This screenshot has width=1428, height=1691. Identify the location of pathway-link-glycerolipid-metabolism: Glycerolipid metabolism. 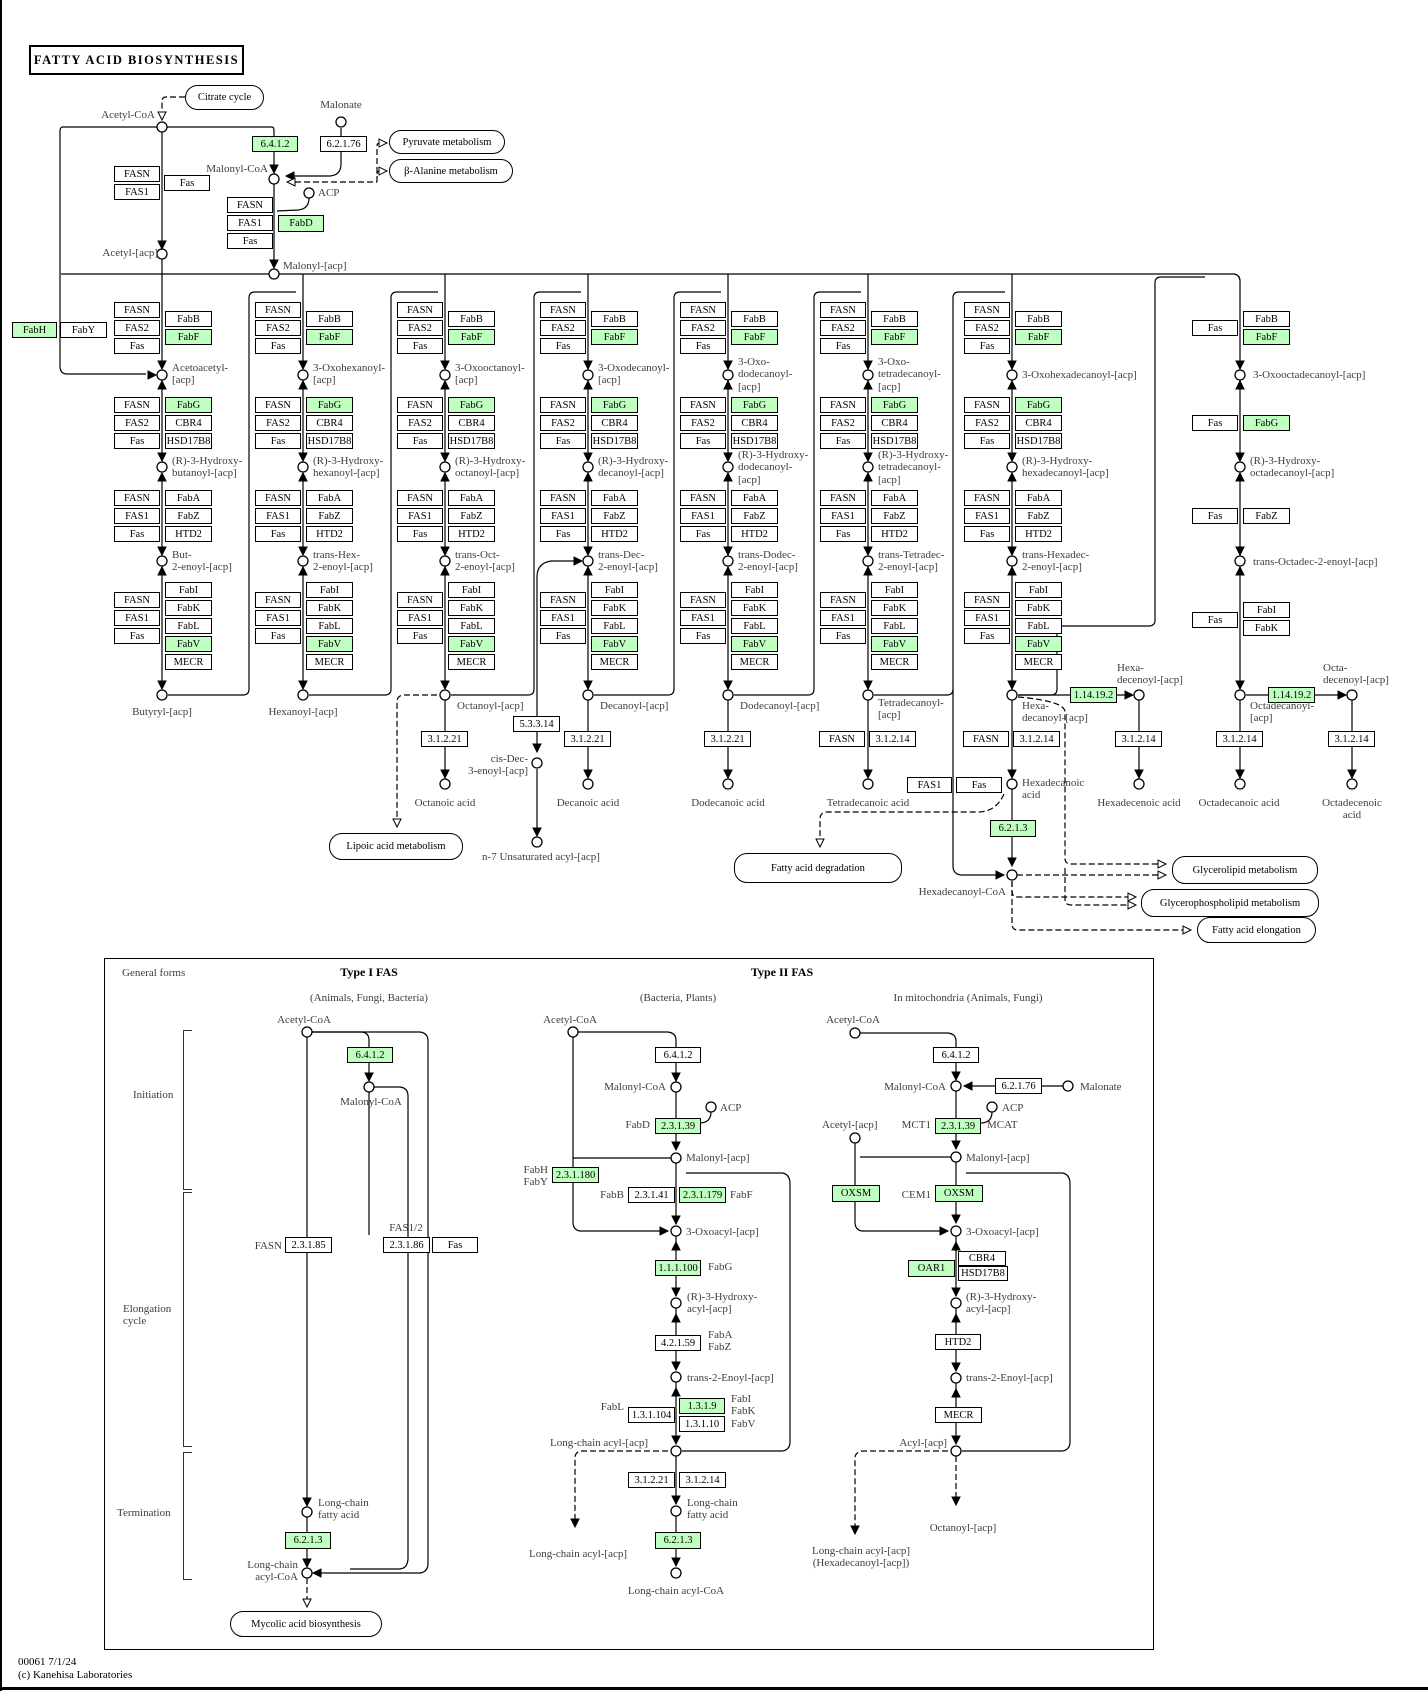
(1245, 870).